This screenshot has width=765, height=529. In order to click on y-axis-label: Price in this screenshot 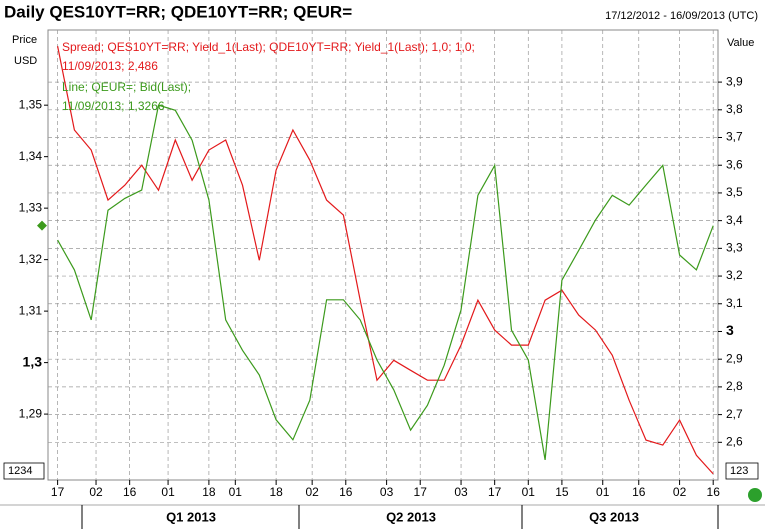, I will do `click(24, 40)`.